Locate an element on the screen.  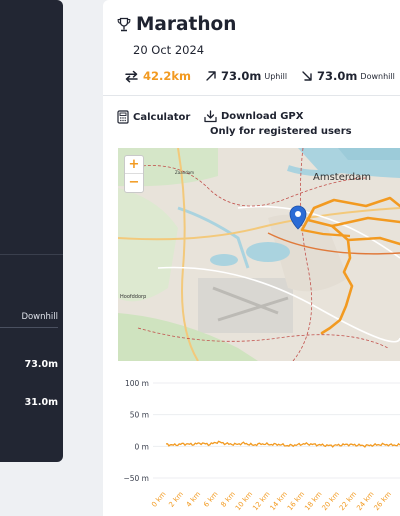
distance-value: 42.2km is located at coordinates (167, 76).